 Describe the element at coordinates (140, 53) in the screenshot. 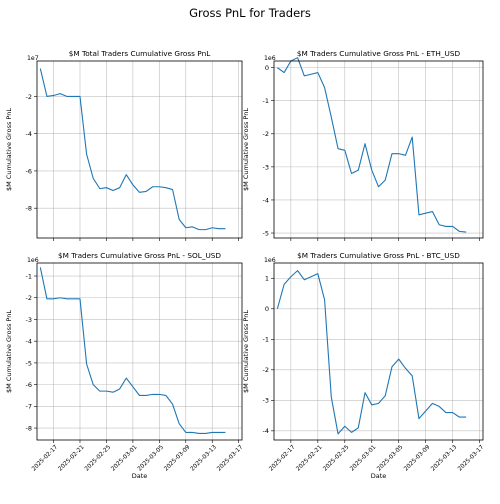

I see `subplot-title: $M Total Traders Cumulative Gross PnL` at that location.